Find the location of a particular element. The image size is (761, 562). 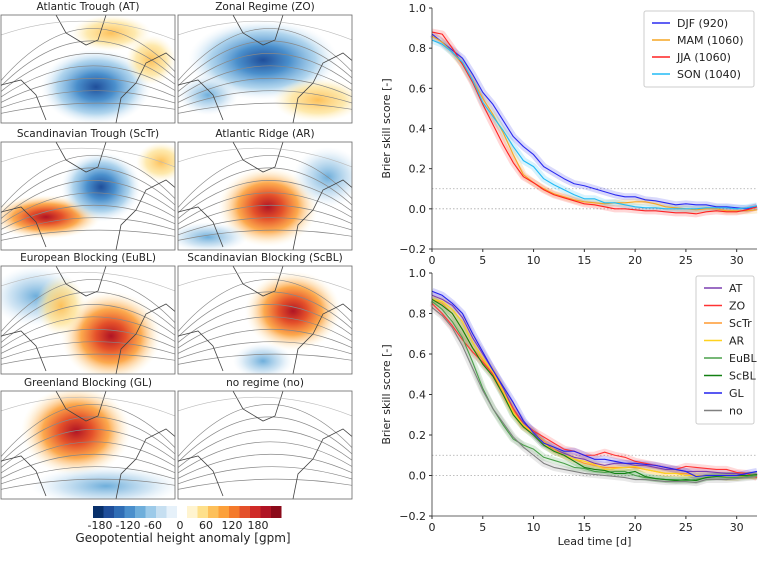

series-line-MAM is located at coordinates (594, 123).